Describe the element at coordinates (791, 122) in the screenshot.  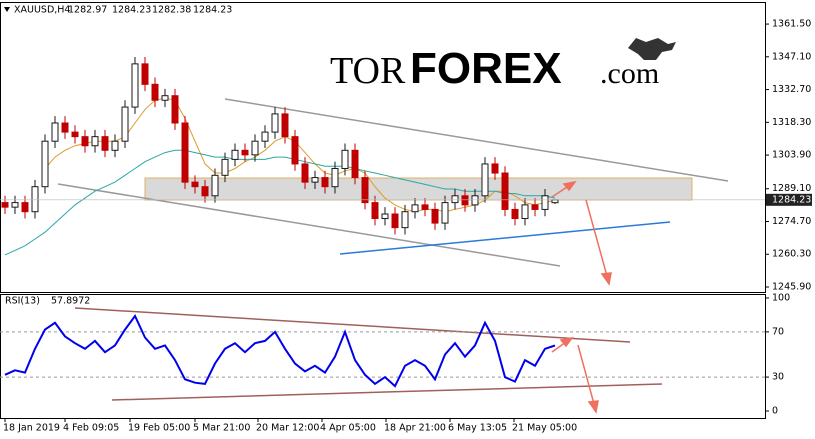
I see `y-tick-label: 1318.30` at that location.